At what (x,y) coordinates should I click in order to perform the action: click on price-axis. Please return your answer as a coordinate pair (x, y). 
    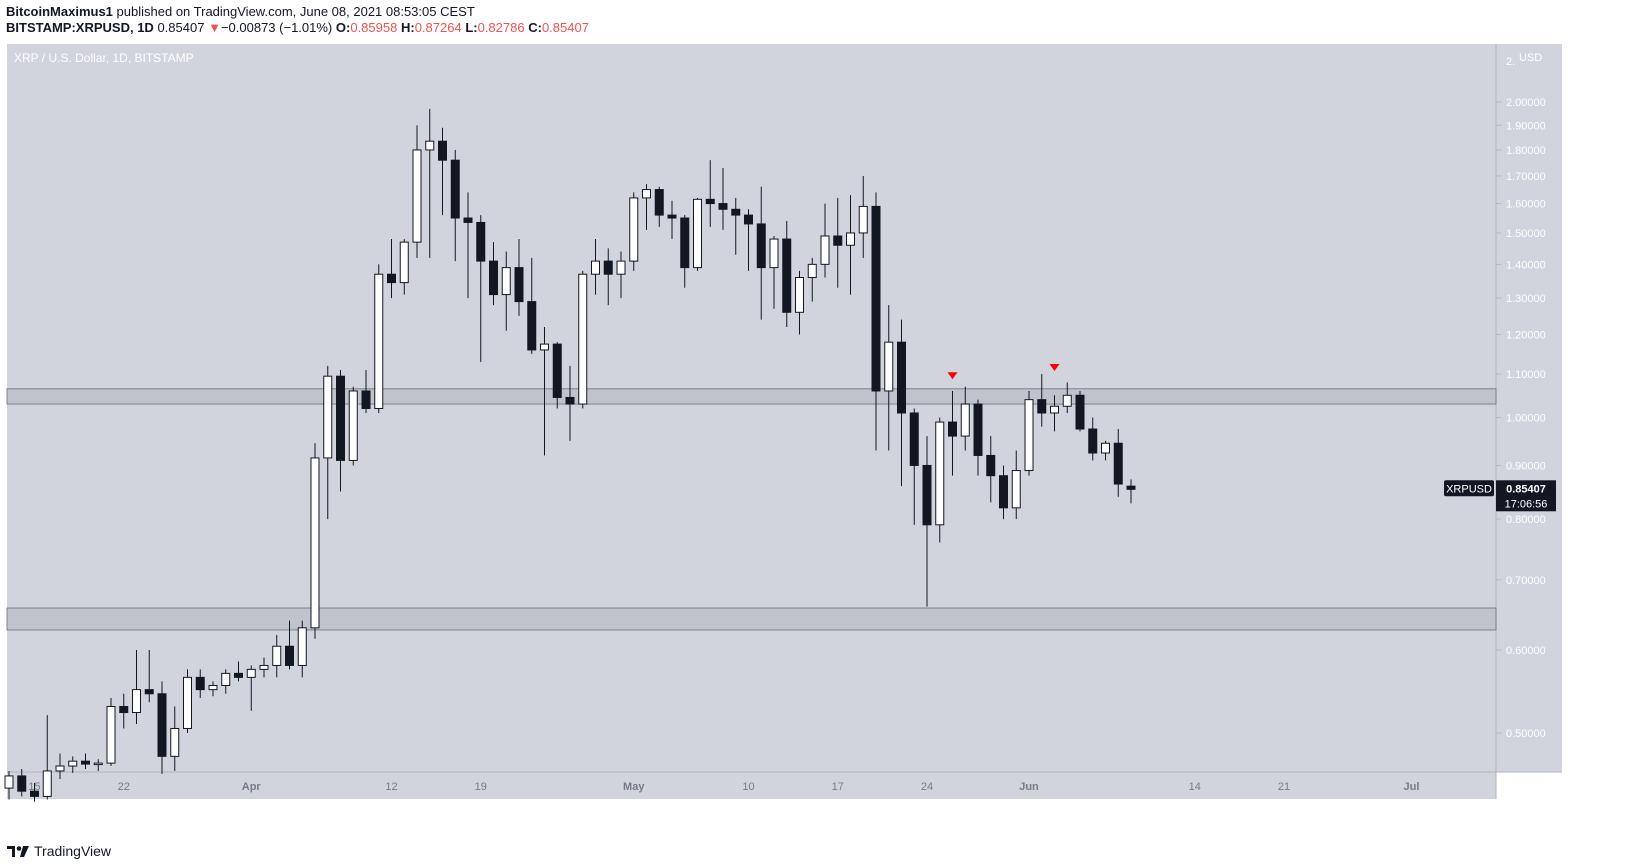
    Looking at the image, I should click on (1529, 408).